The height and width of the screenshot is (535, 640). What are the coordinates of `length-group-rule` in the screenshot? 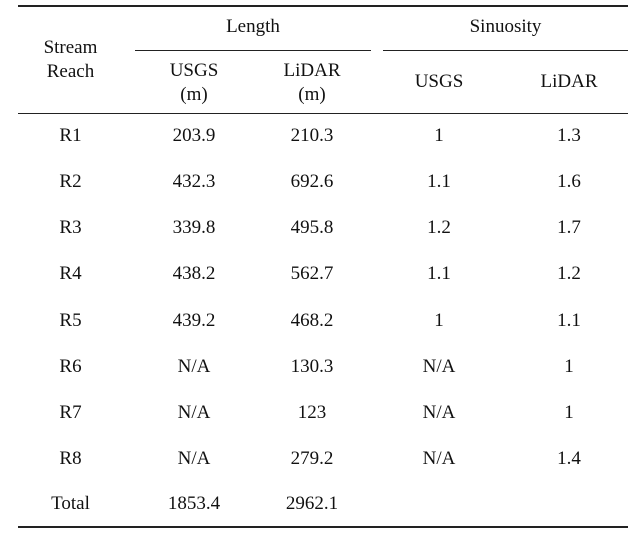 It's located at (253, 50).